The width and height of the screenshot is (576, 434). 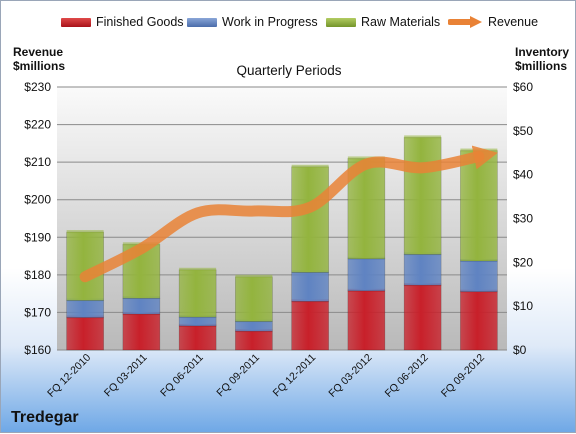 What do you see at coordinates (523, 175) in the screenshot?
I see `right-tick-label: $40` at bounding box center [523, 175].